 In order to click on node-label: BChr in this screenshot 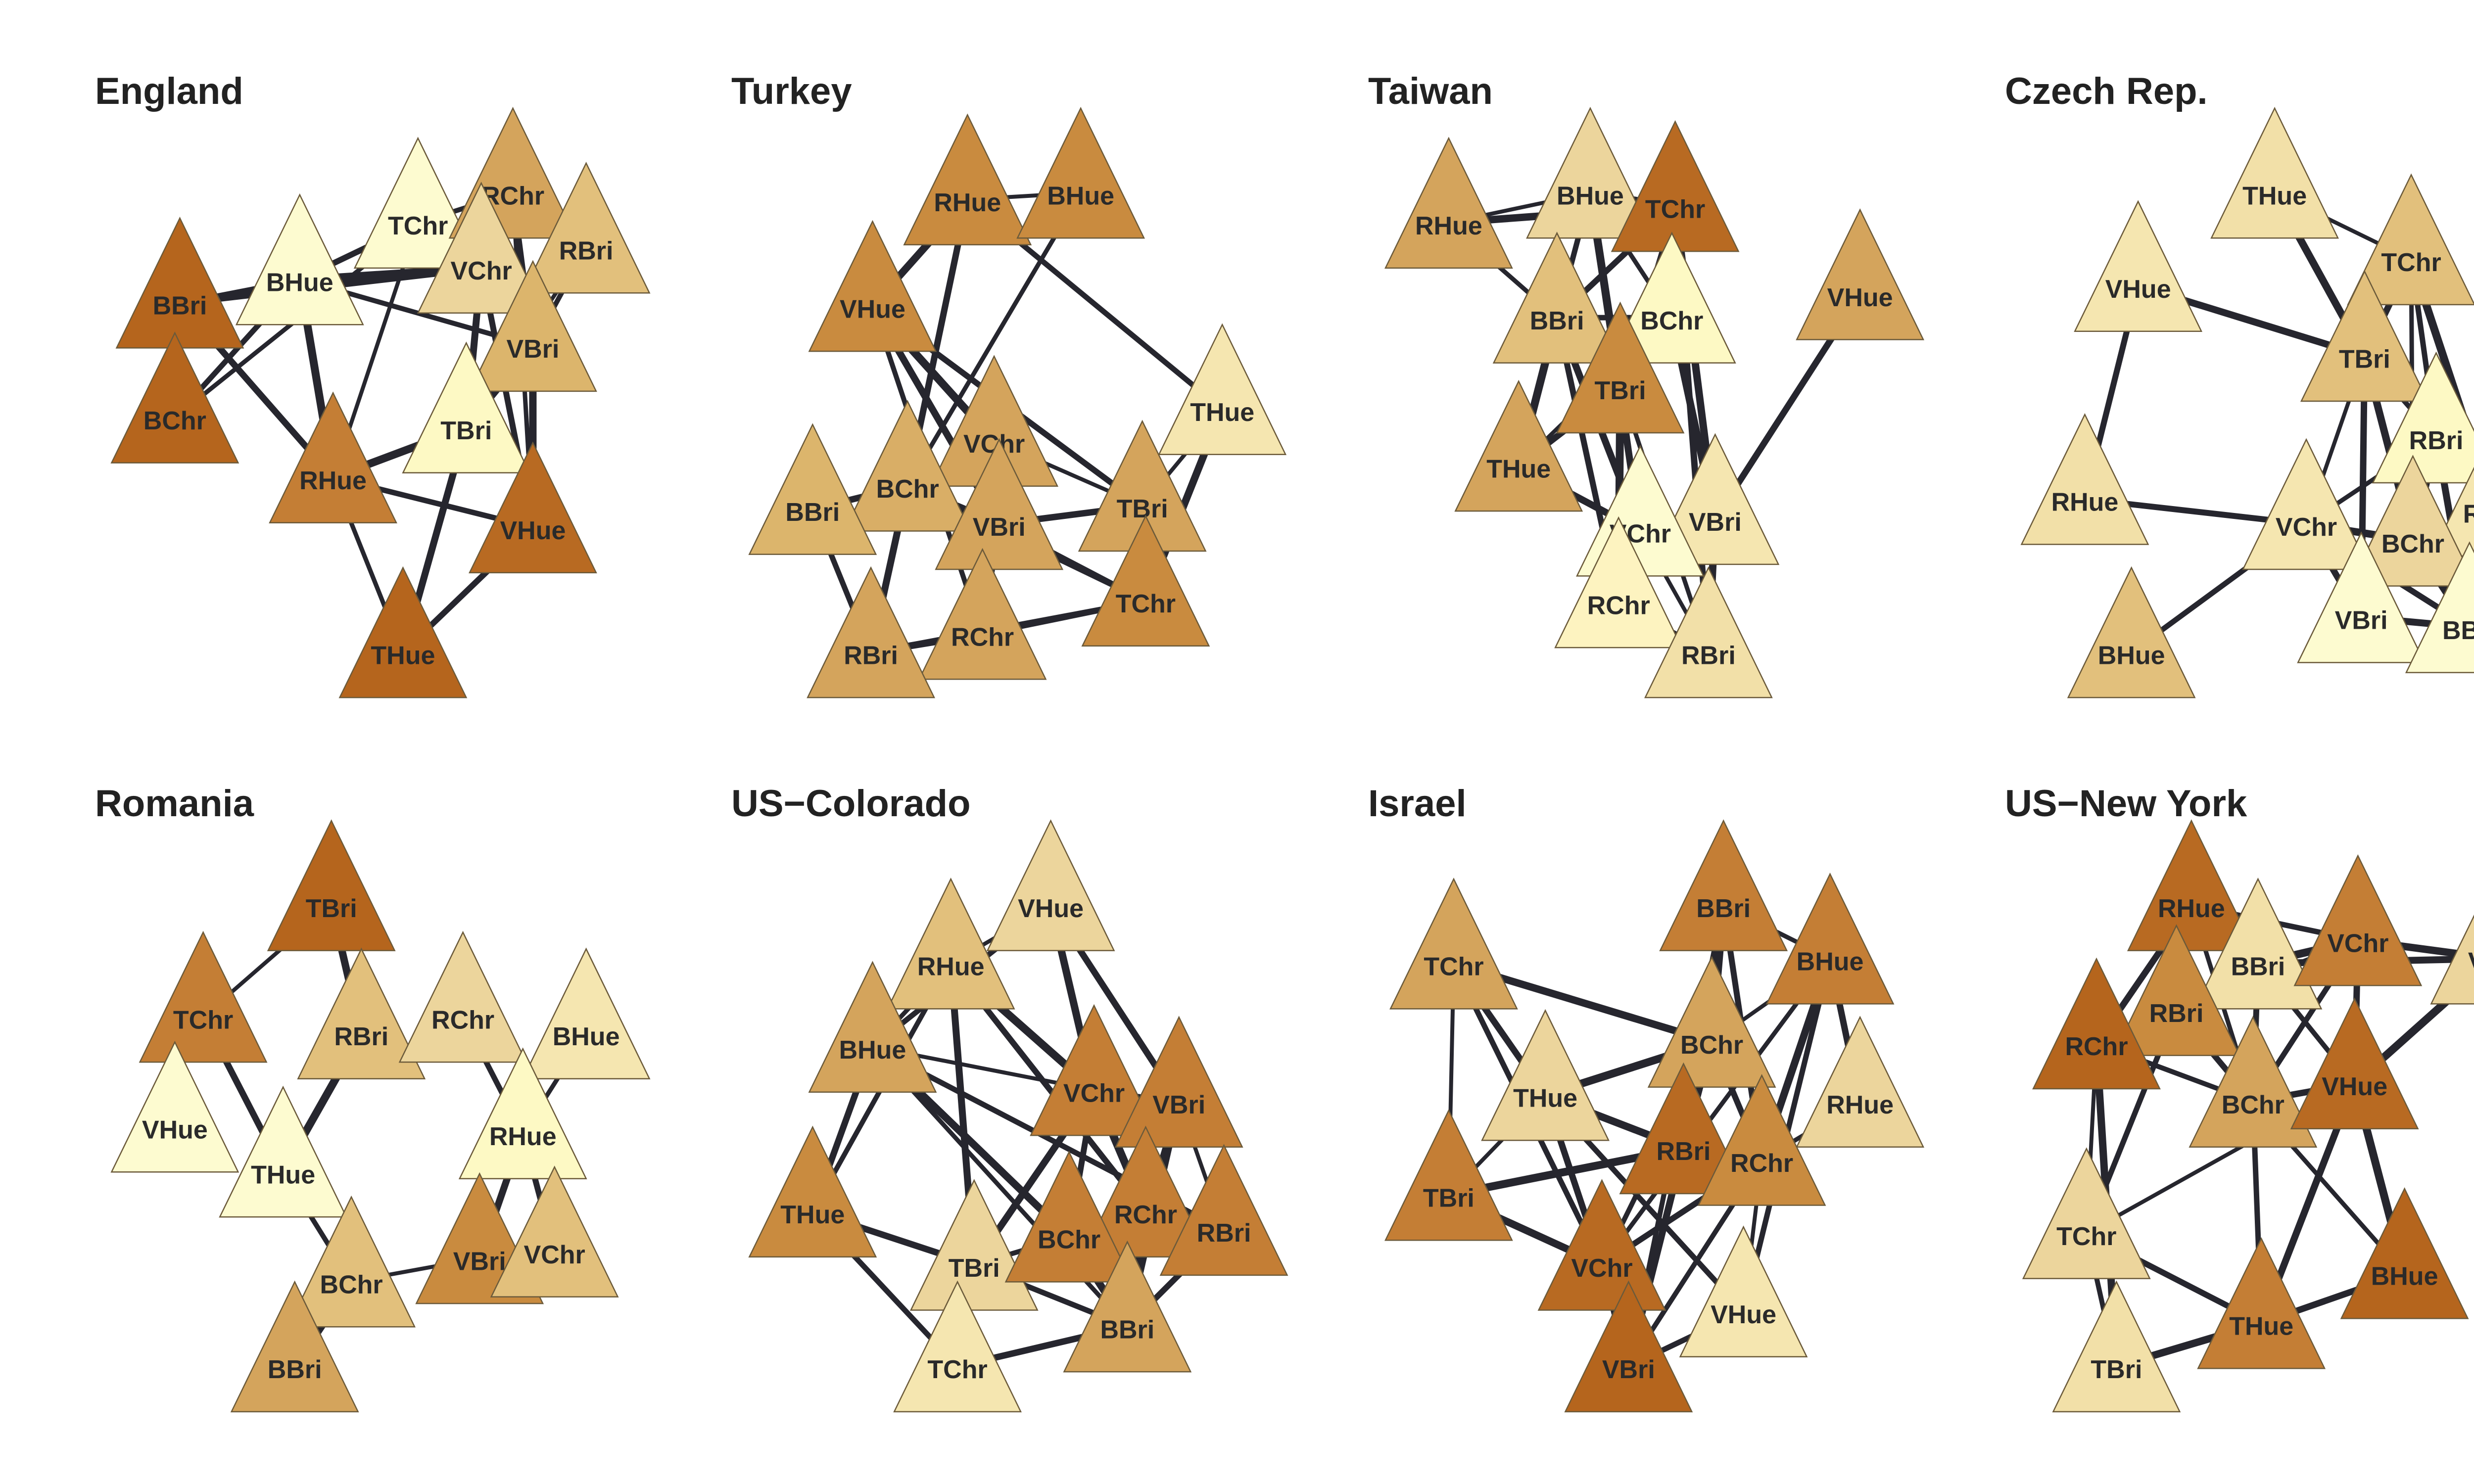, I will do `click(1712, 1045)`.